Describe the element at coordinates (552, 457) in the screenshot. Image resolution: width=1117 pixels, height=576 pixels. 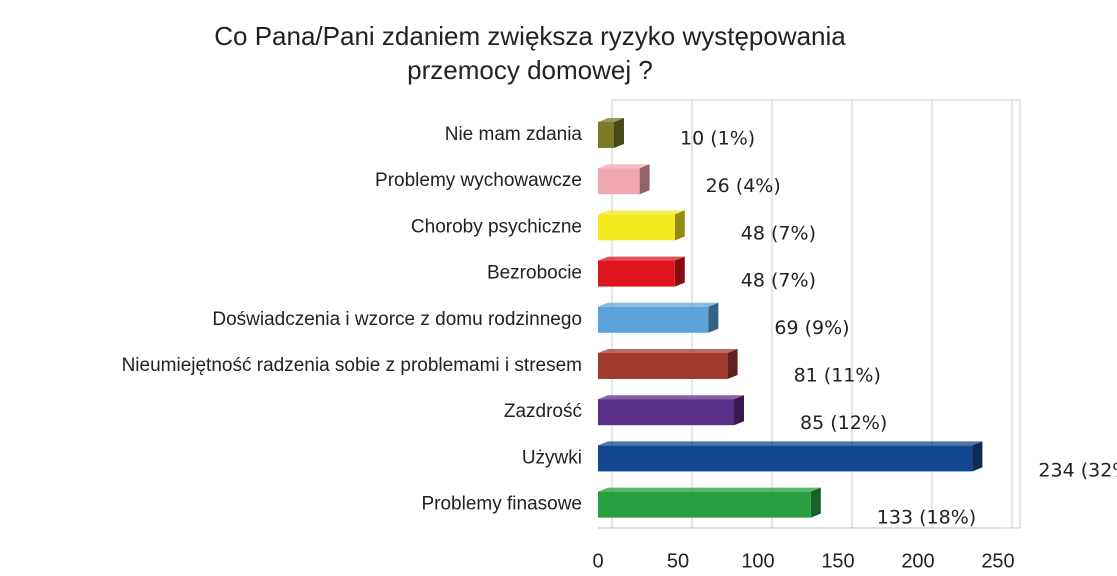
I see `y-tick-label: Używki` at that location.